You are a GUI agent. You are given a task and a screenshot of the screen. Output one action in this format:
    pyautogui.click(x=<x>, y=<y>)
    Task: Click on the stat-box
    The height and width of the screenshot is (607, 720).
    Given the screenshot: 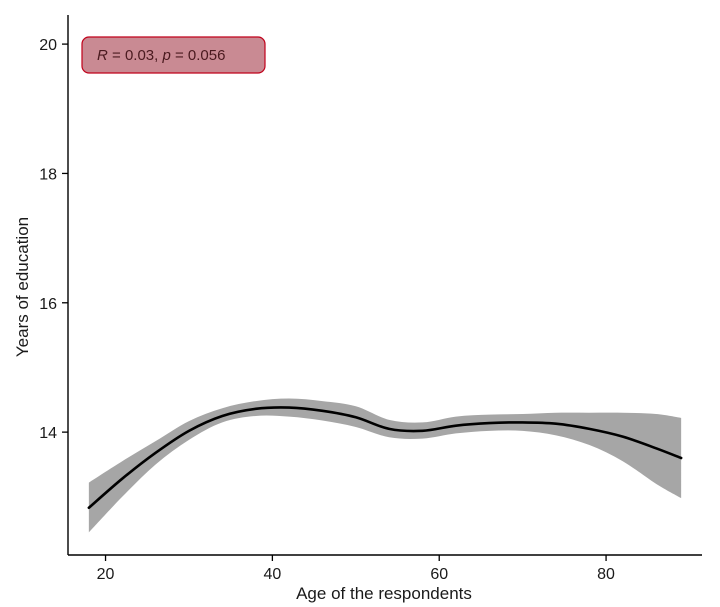 What is the action you would take?
    pyautogui.click(x=173, y=55)
    